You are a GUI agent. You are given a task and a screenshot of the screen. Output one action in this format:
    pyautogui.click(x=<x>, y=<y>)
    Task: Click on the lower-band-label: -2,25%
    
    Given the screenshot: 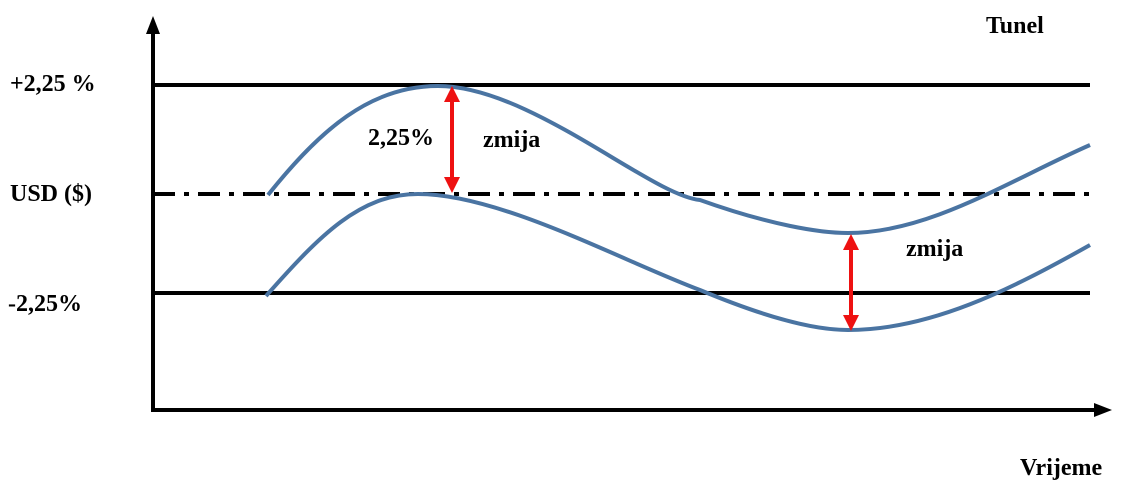 What is the action you would take?
    pyautogui.click(x=45, y=304)
    